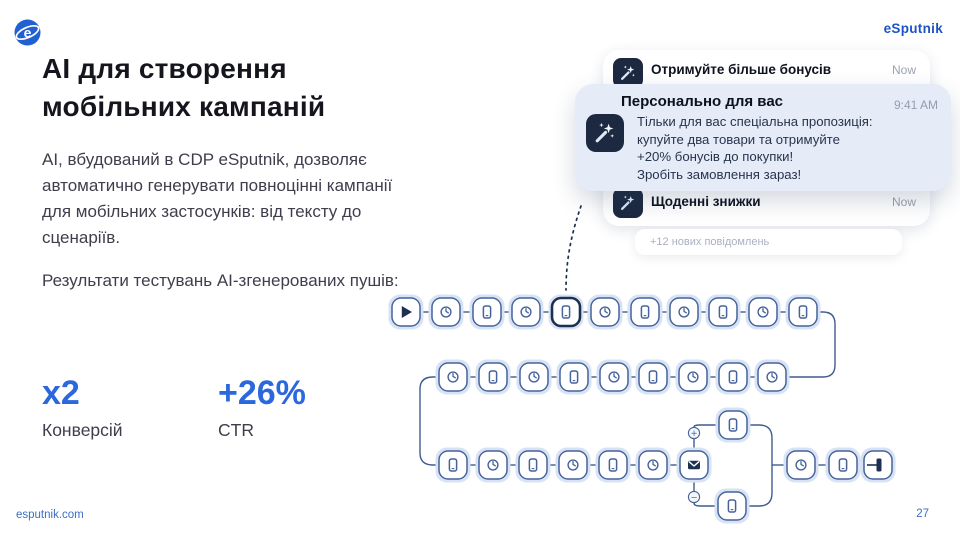 The height and width of the screenshot is (540, 960). Describe the element at coordinates (61, 393) in the screenshot. I see `stat-conversions-value: x2` at that location.